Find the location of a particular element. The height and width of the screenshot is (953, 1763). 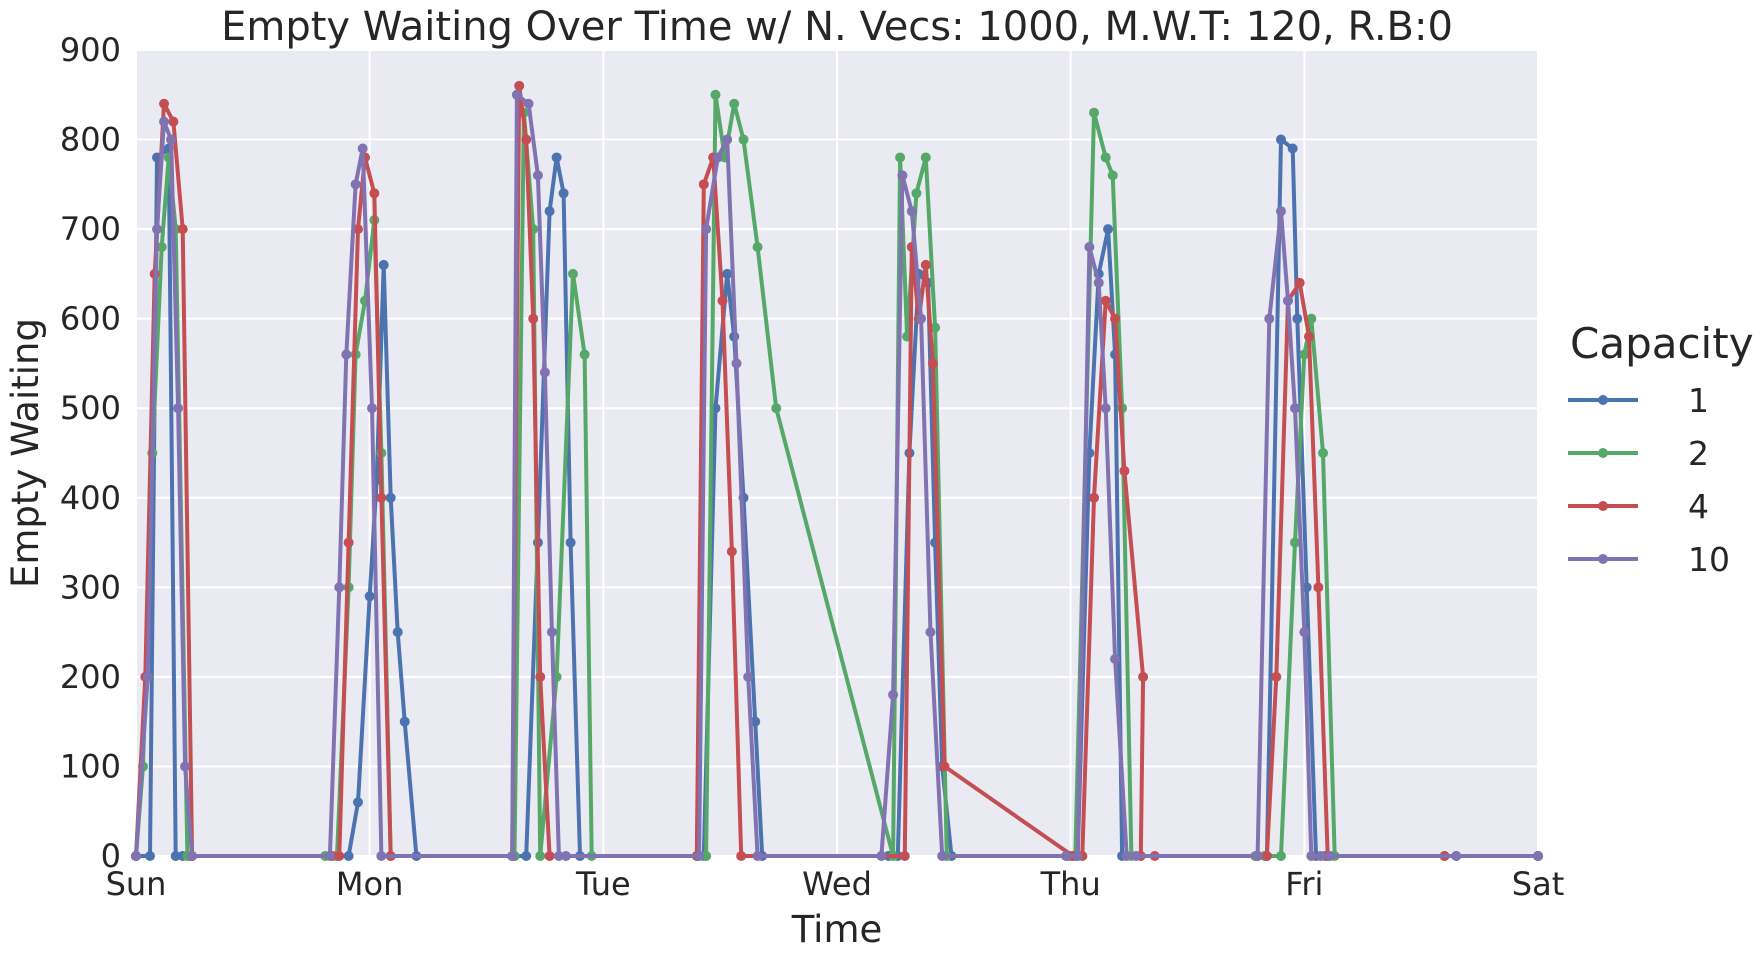

x-tick-label: Wed is located at coordinates (837, 884).